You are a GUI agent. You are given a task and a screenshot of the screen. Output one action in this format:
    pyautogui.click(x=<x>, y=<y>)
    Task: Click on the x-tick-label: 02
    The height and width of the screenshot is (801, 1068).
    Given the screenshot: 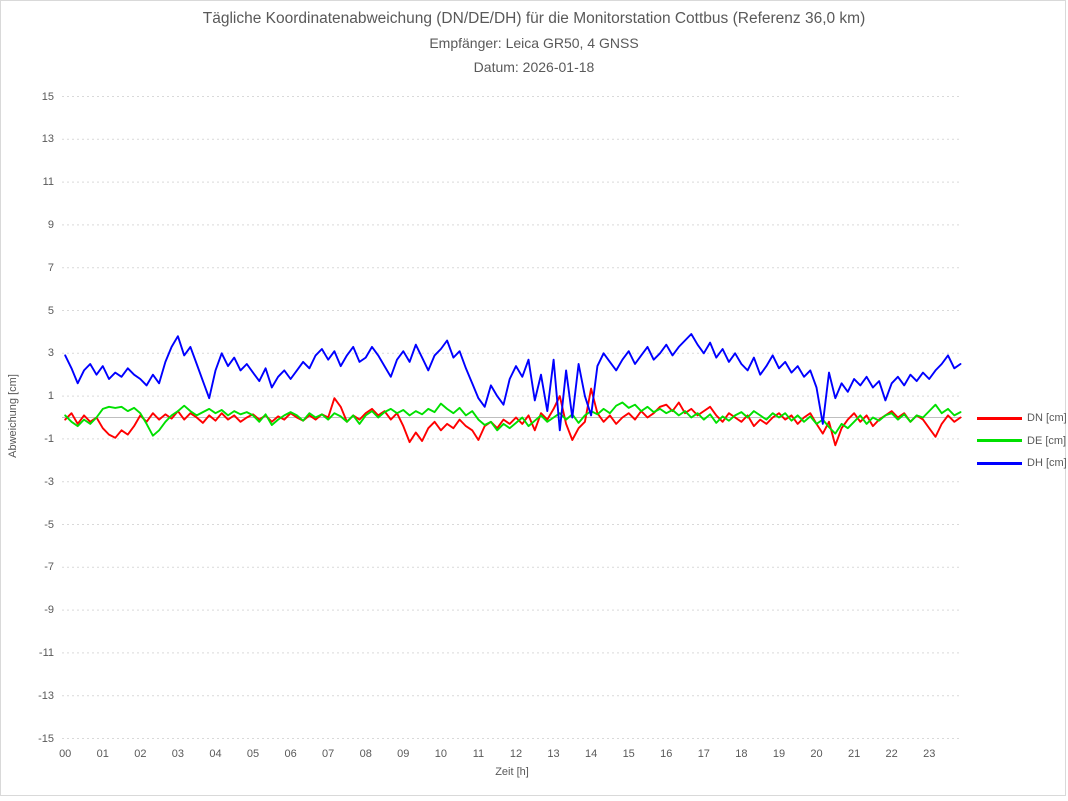 What is the action you would take?
    pyautogui.click(x=140, y=754)
    